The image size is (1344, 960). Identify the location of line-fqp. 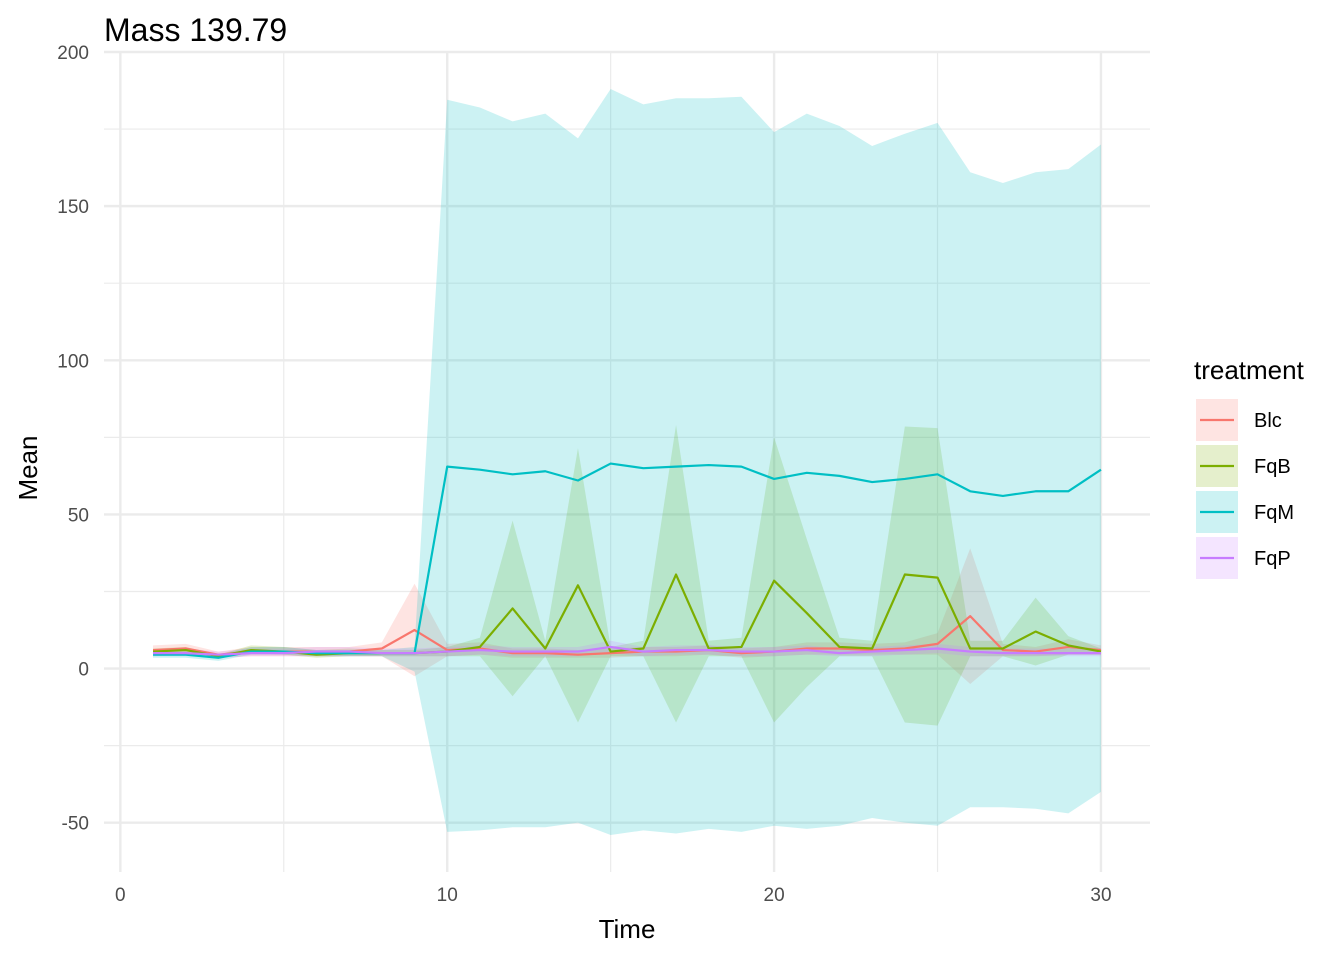
(627, 650).